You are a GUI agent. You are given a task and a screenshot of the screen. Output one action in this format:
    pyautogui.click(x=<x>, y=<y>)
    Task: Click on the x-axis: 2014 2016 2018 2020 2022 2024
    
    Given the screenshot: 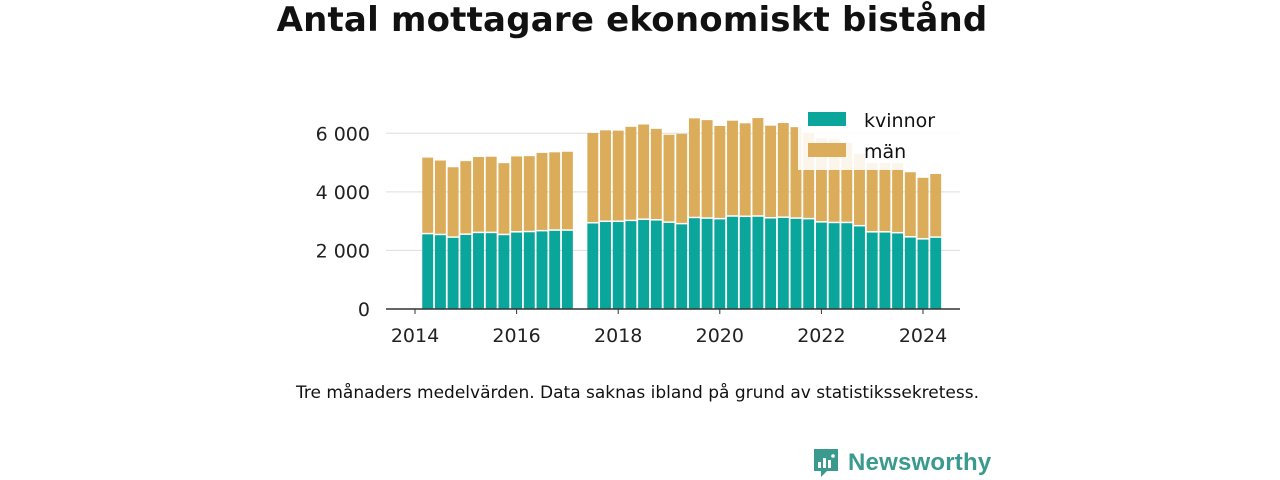 What is the action you would take?
    pyautogui.click(x=669, y=328)
    